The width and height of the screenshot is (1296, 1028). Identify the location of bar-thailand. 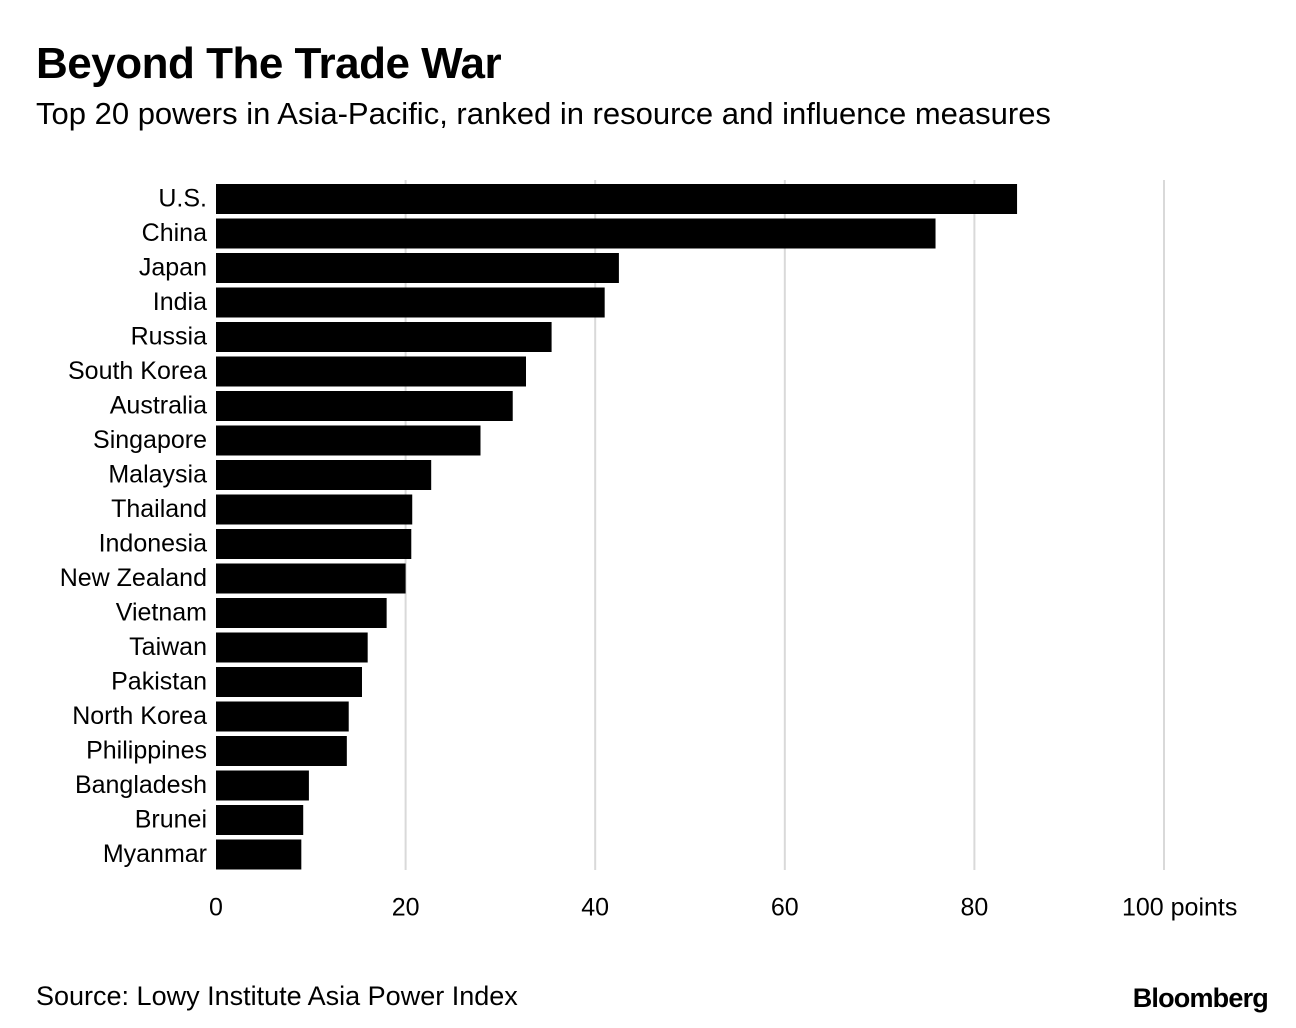
(314, 509).